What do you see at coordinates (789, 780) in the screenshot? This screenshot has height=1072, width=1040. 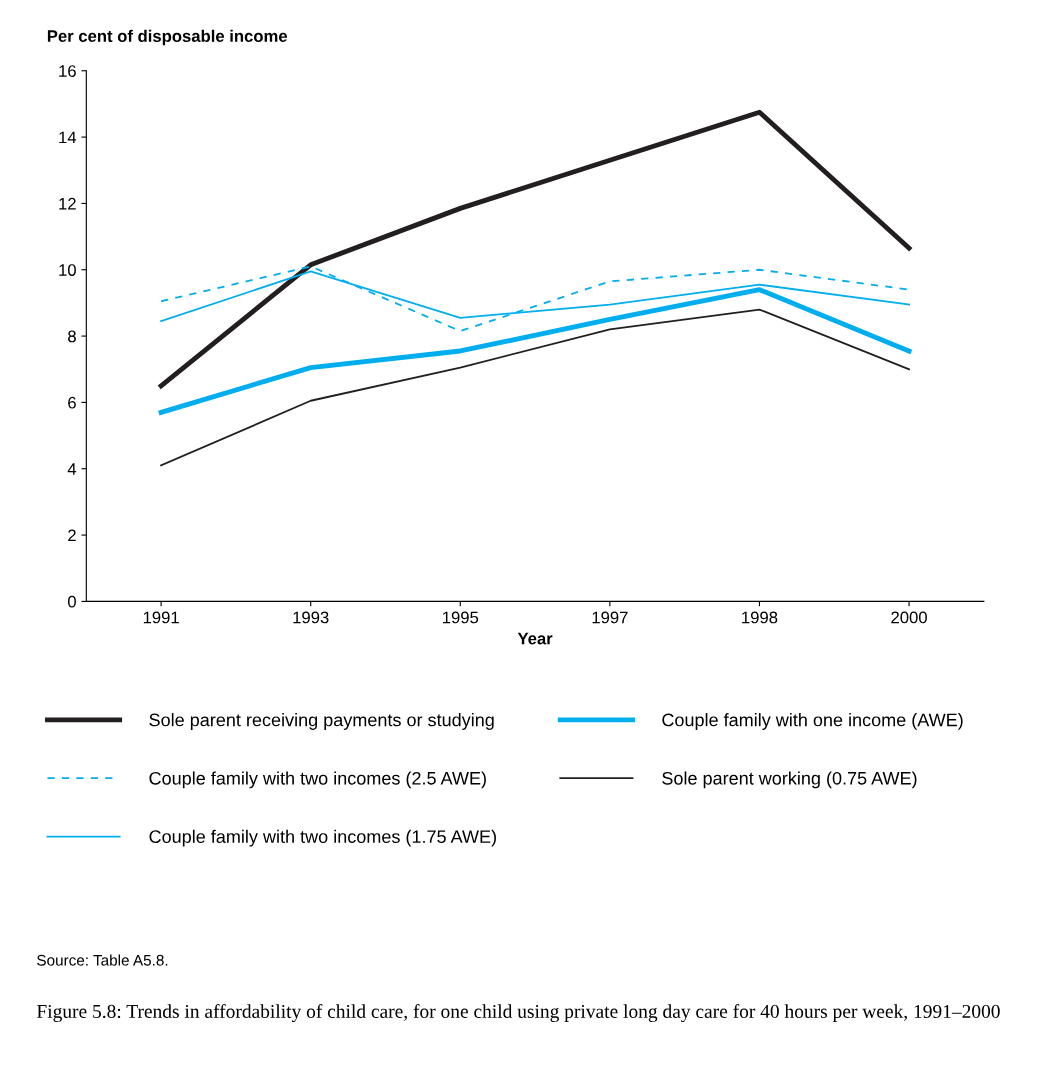 I see `legend-label: Sole parent working (0.75 AWE)` at bounding box center [789, 780].